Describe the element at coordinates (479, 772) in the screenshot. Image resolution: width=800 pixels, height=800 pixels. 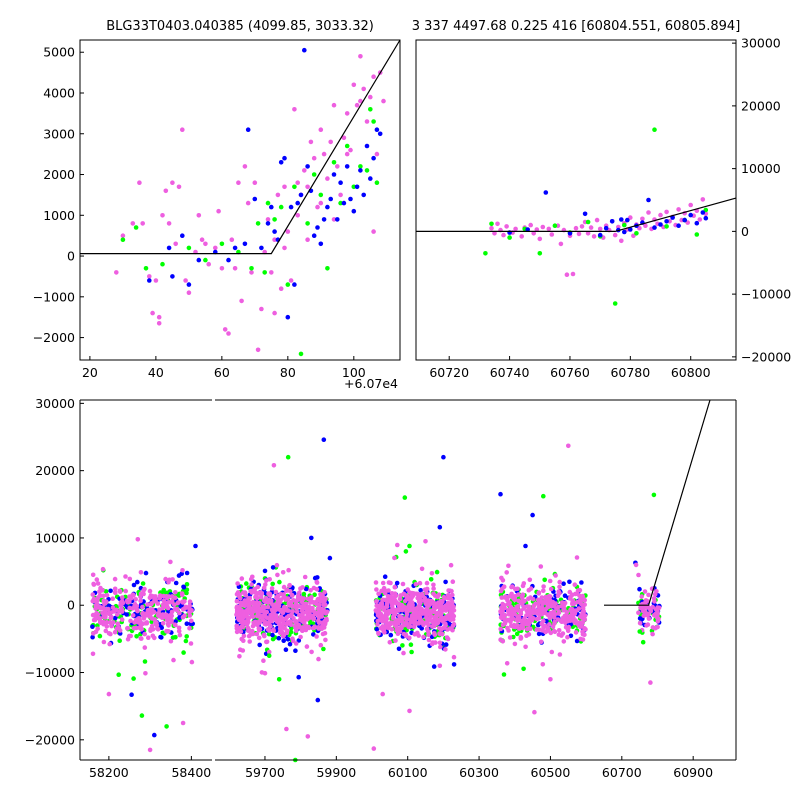
I see `panel3-xtick-label: 60300` at that location.